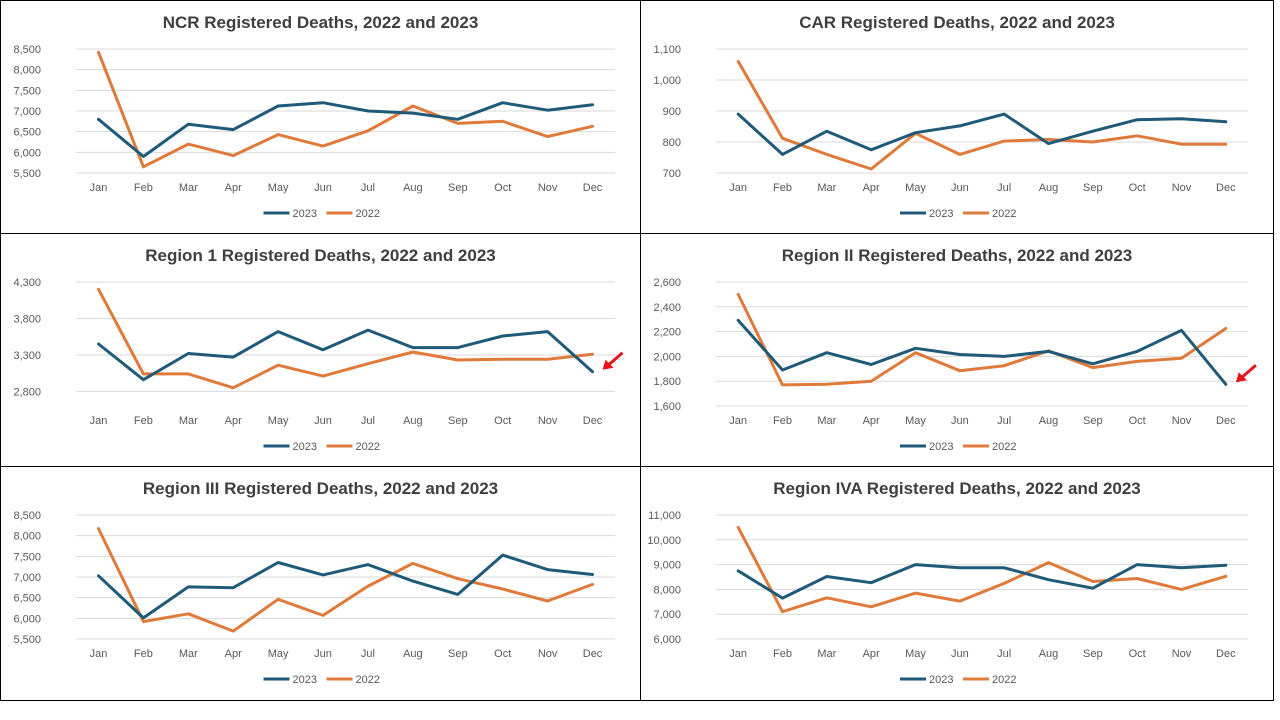 The image size is (1280, 720). I want to click on y-tick-label: 3,300, so click(27, 356).